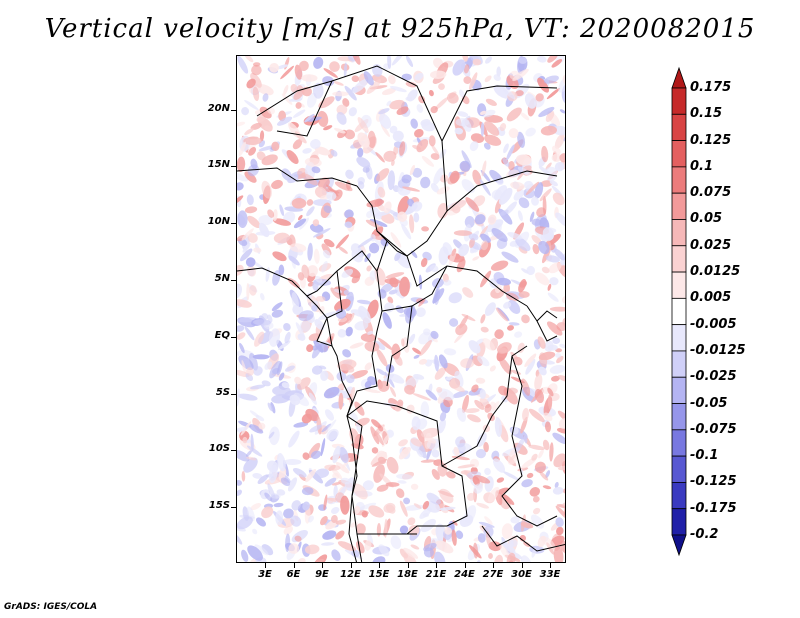 The image size is (800, 618). What do you see at coordinates (222, 278) in the screenshot?
I see `lat-tick-label: 5N` at bounding box center [222, 278].